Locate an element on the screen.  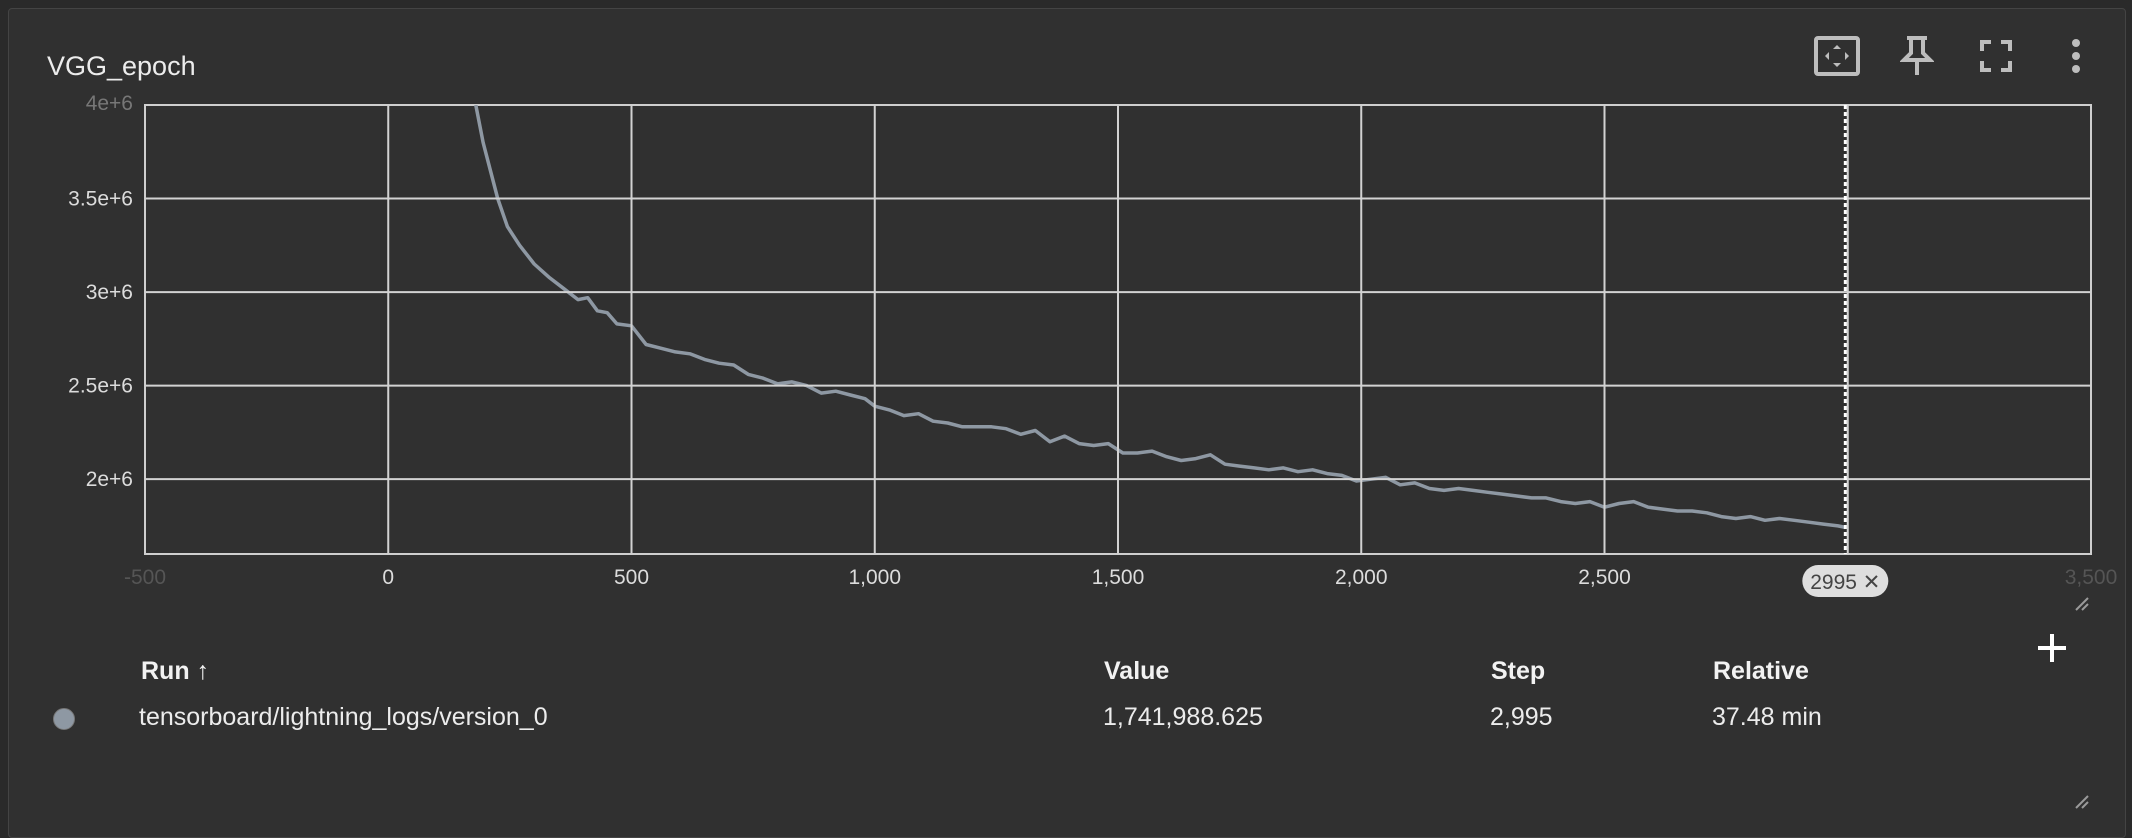
fullscreen-icon is located at coordinates (1996, 56).